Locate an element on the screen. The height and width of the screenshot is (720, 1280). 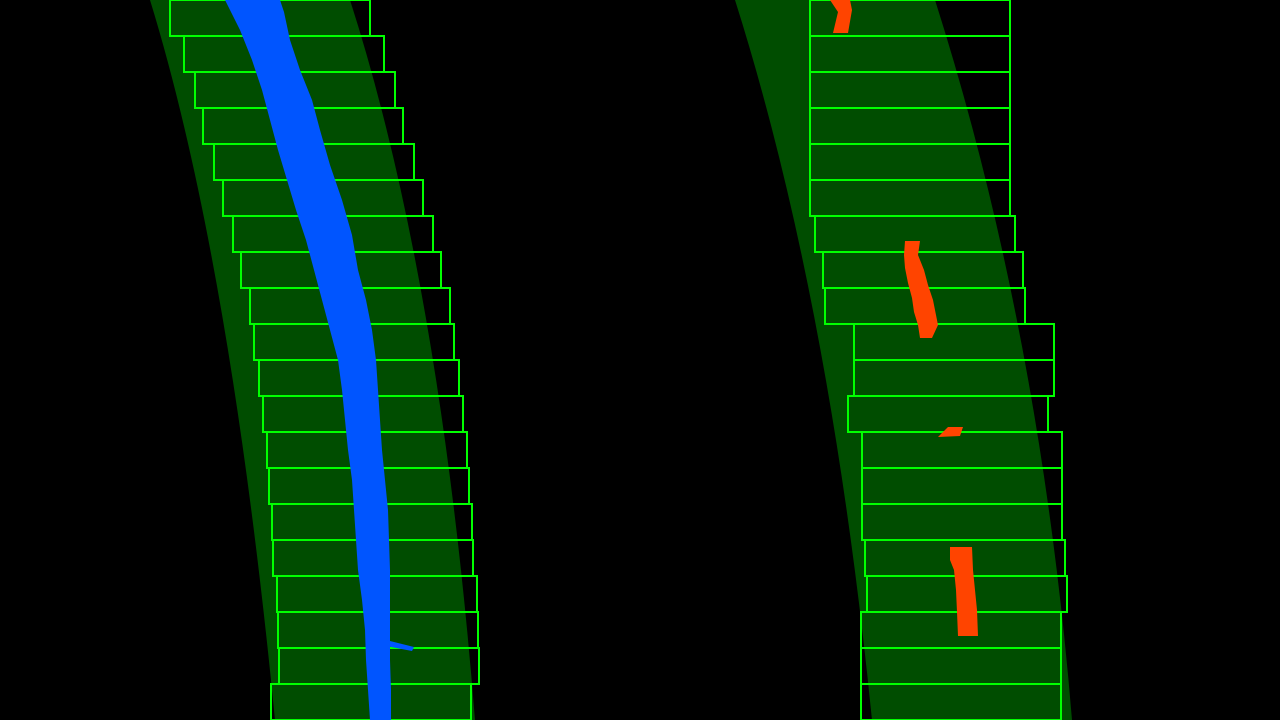
left-lane-pixels is located at coordinates (308, 360).